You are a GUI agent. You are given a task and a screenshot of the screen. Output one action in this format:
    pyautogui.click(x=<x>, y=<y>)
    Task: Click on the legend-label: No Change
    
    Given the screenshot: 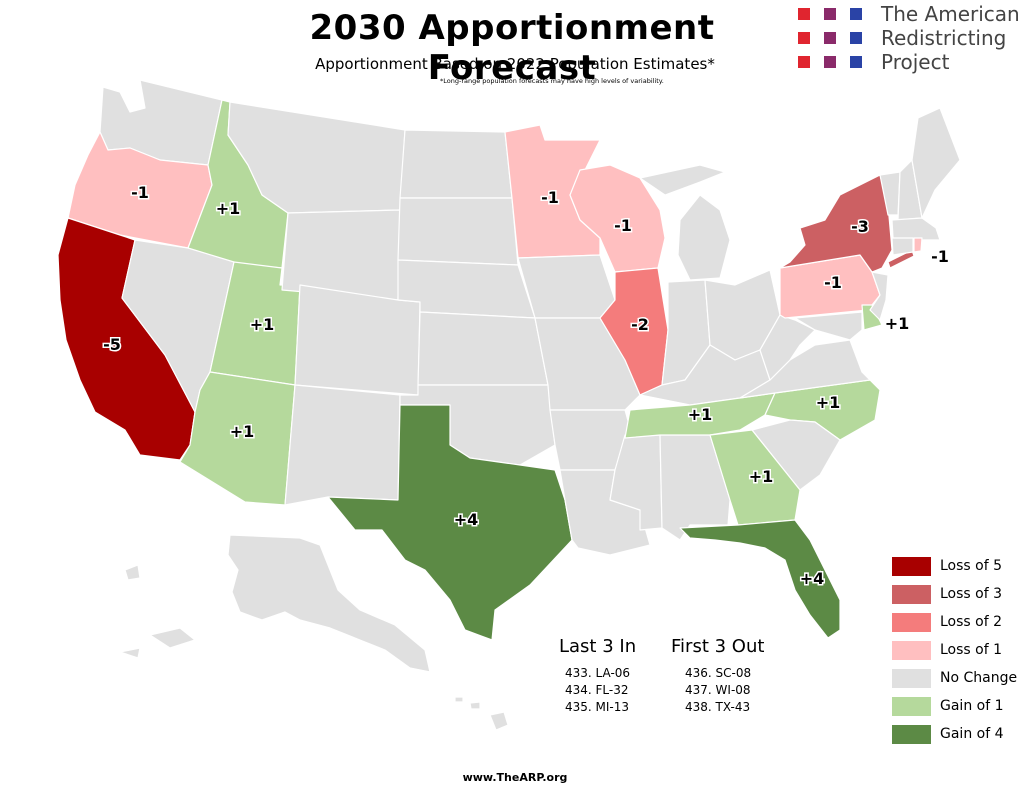 What is the action you would take?
    pyautogui.click(x=979, y=678)
    